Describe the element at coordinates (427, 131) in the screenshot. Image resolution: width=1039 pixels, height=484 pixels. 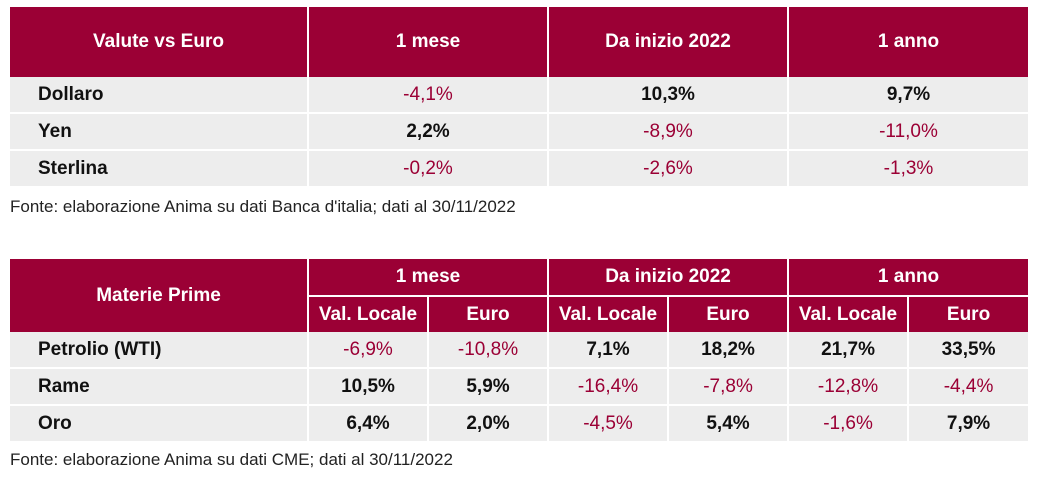
I see `value-cell: 2,2%` at that location.